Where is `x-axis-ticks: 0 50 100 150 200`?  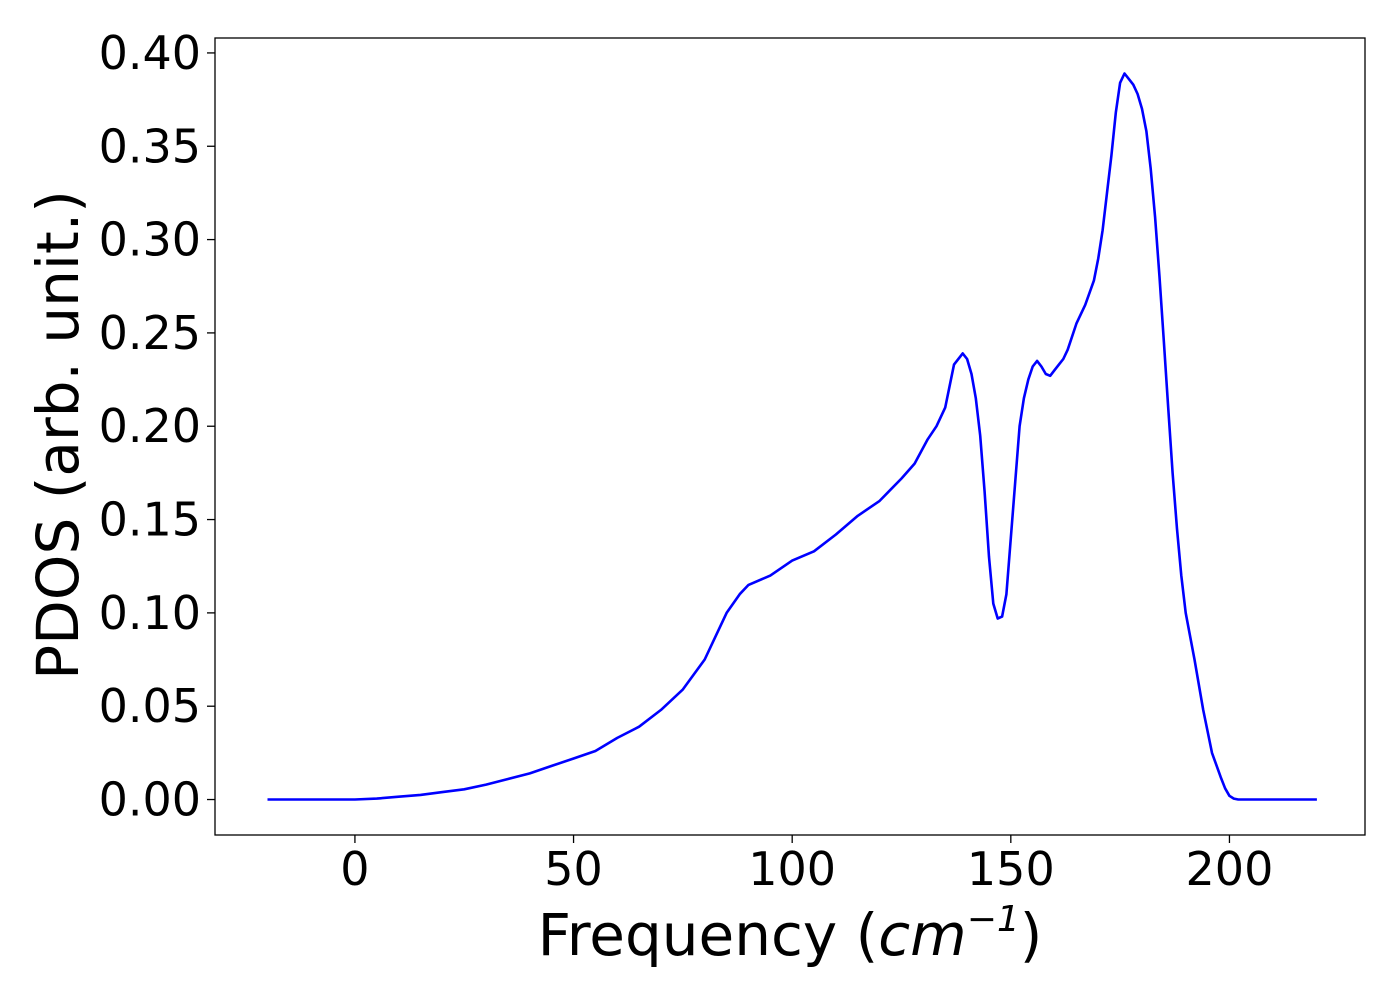 x-axis-ticks: 0 50 100 150 200 is located at coordinates (806, 865).